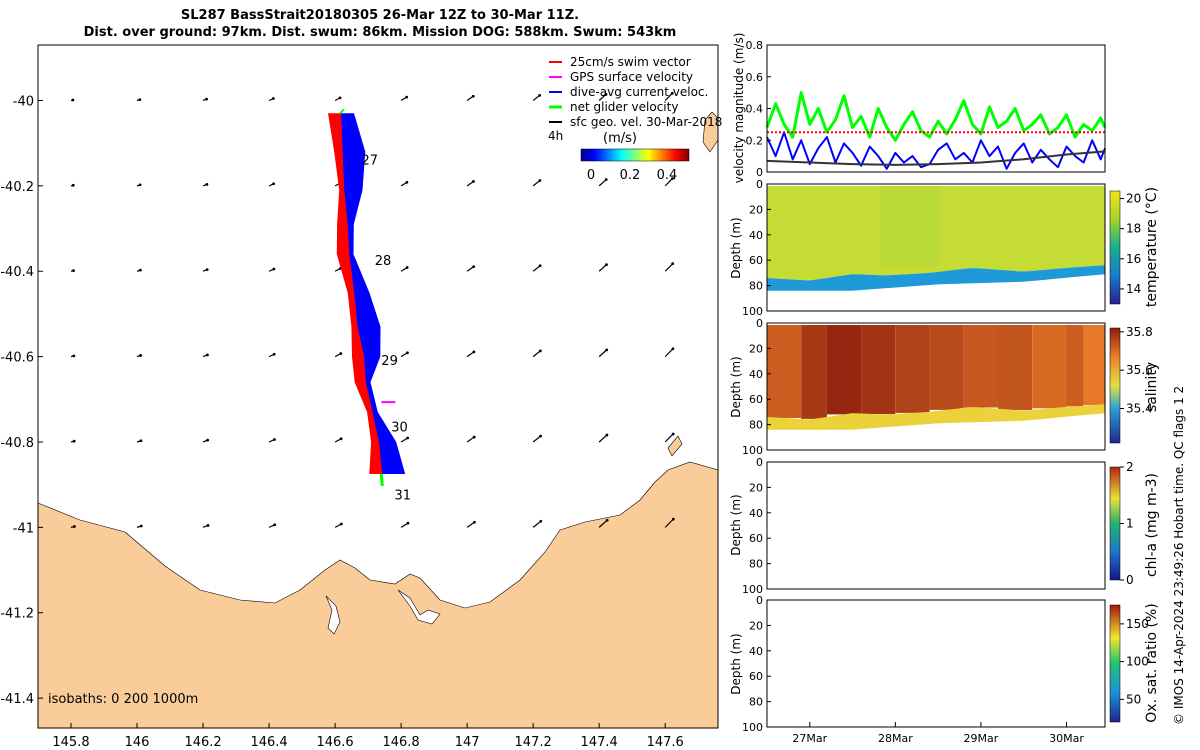 The height and width of the screenshot is (750, 1200). Describe the element at coordinates (936, 417) in the screenshot. I see `salinity-lower-layer` at that location.